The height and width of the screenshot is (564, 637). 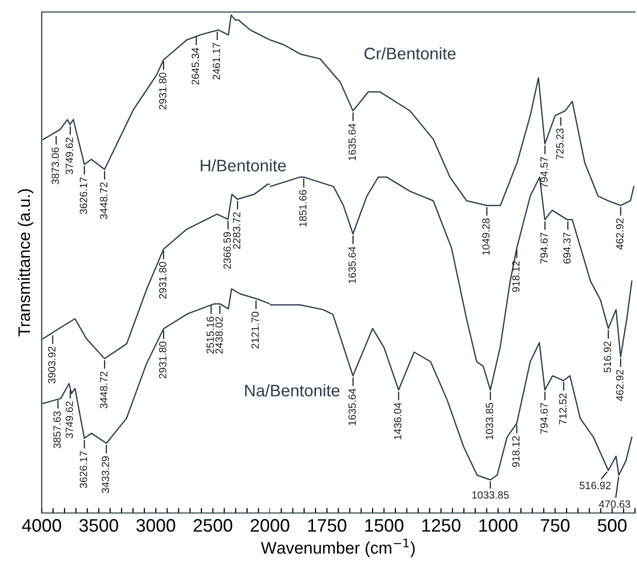 I want to click on annotation: 694.37, so click(x=567, y=248).